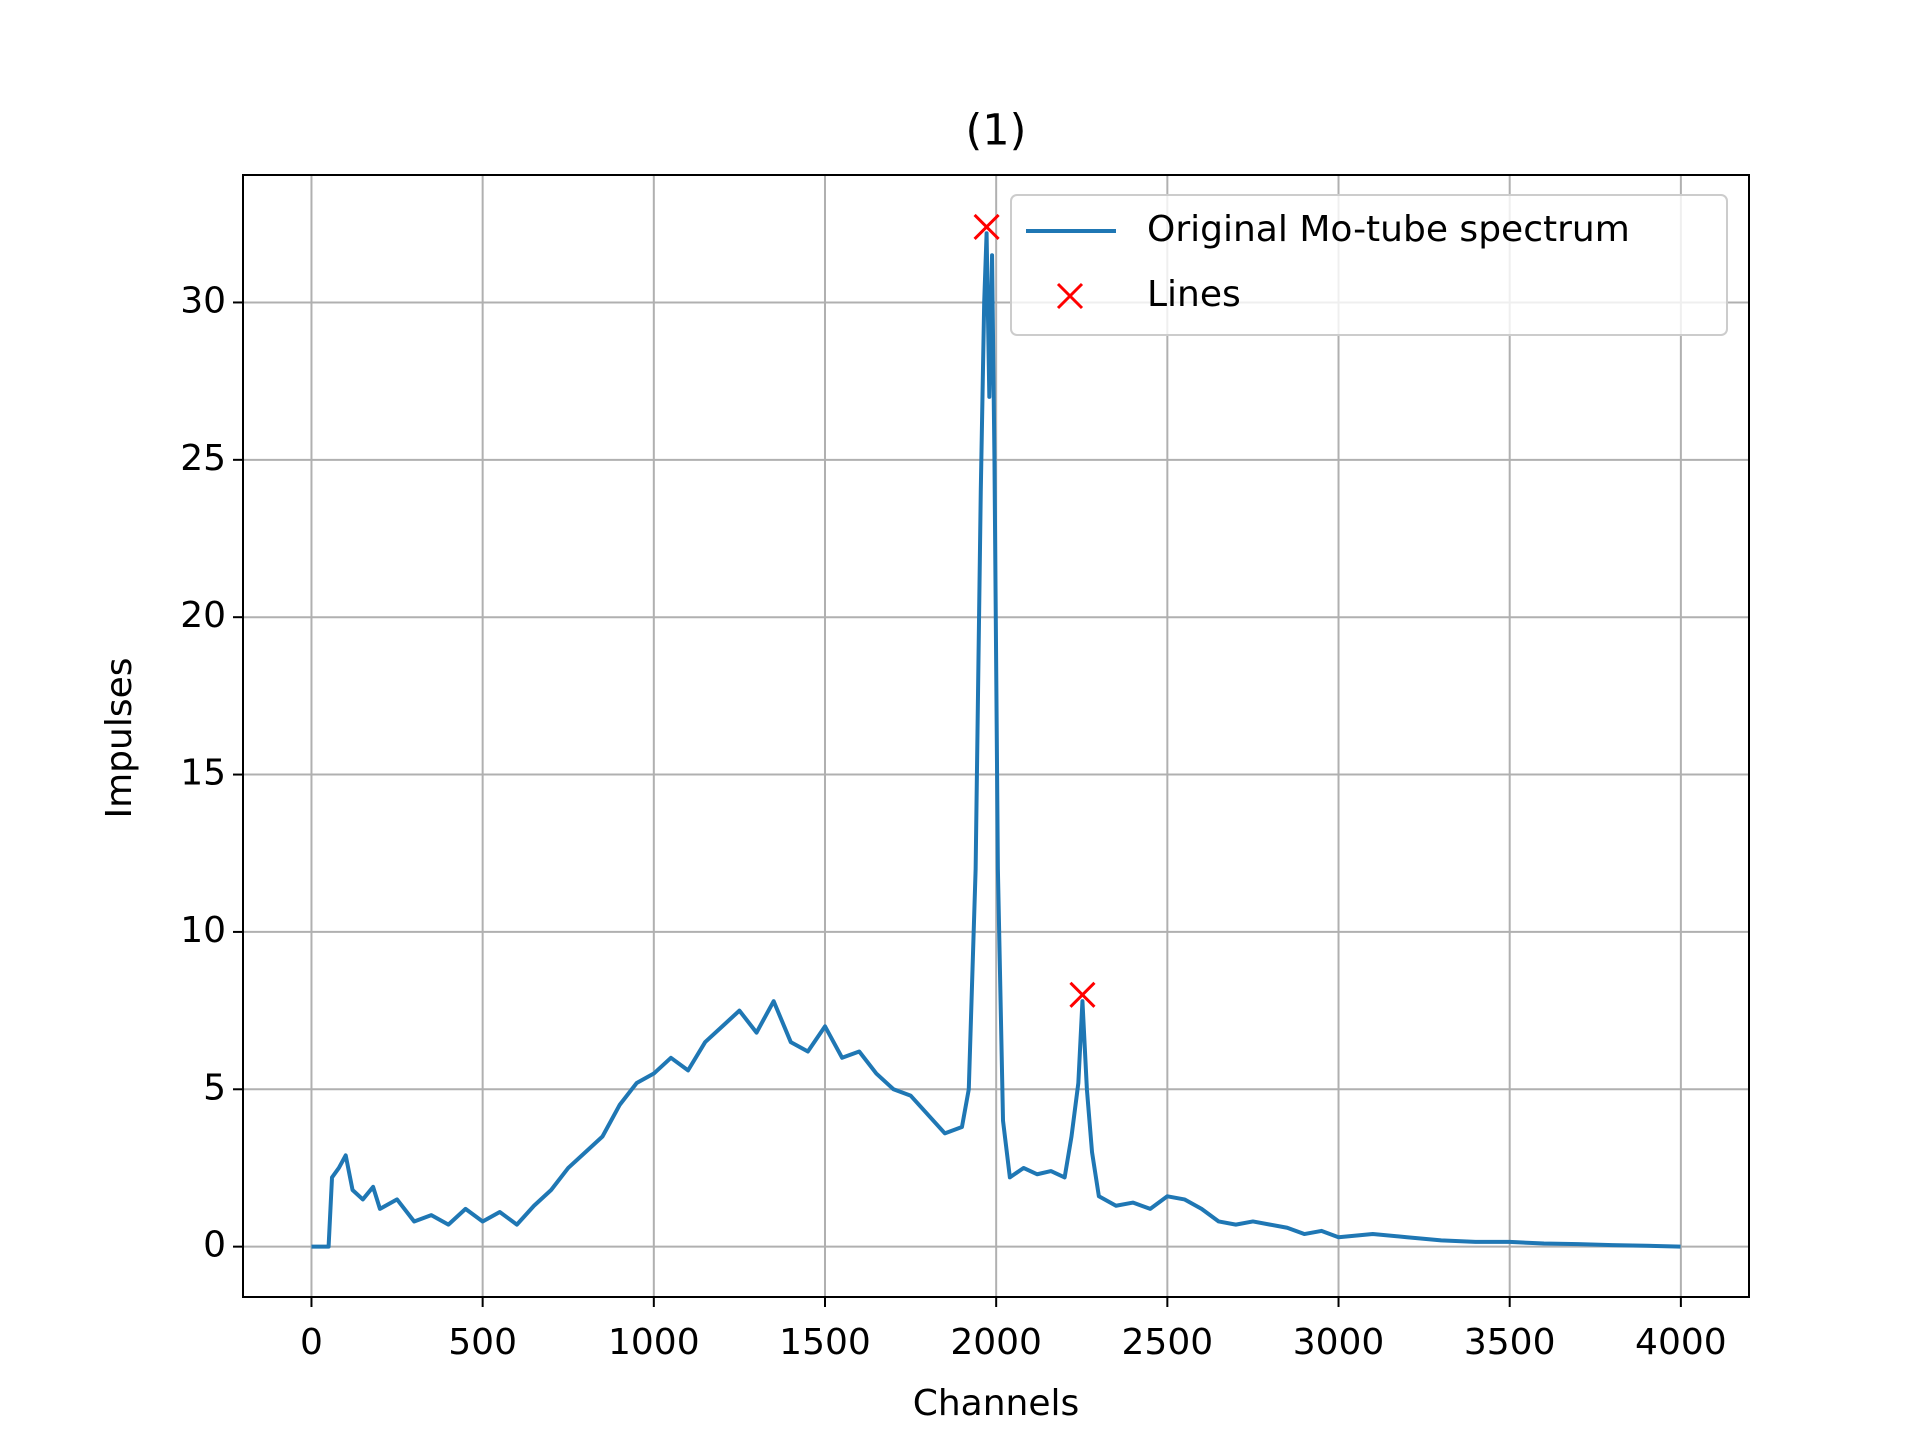 The image size is (1920, 1444). I want to click on y-tick-label: 5, so click(214, 1087).